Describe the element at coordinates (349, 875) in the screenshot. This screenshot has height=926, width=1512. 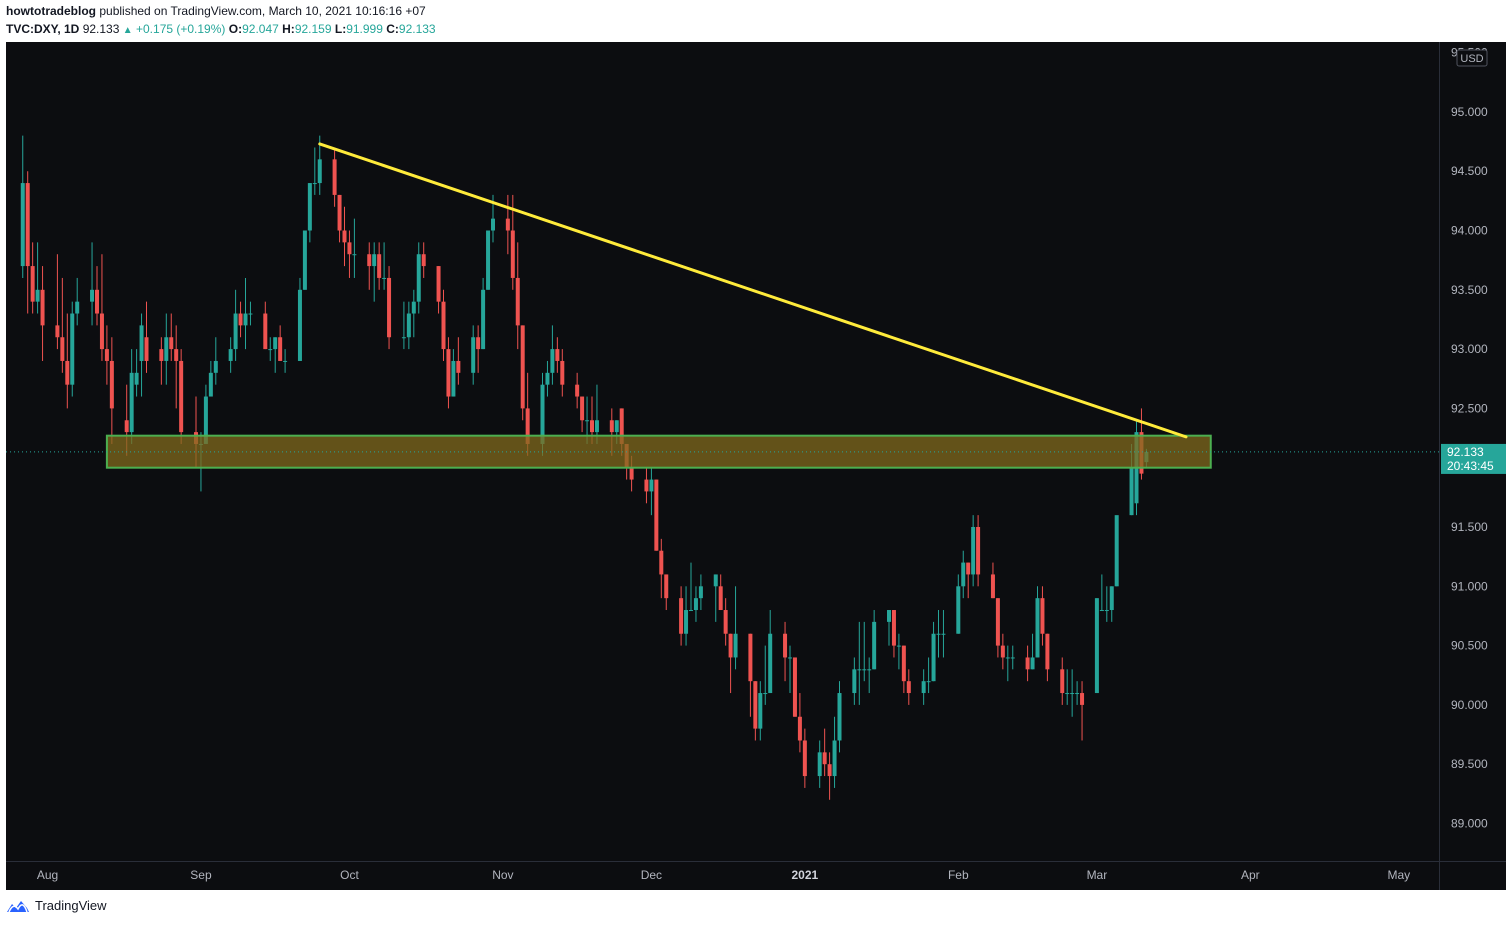
I see `time-tick-label: Oct` at that location.